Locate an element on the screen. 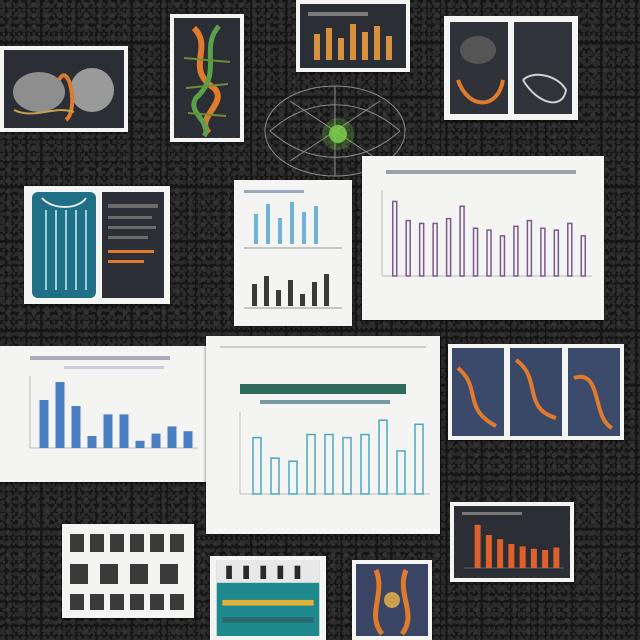 This screenshot has height=640, width=640. tank-drawing is located at coordinates (98, 245).